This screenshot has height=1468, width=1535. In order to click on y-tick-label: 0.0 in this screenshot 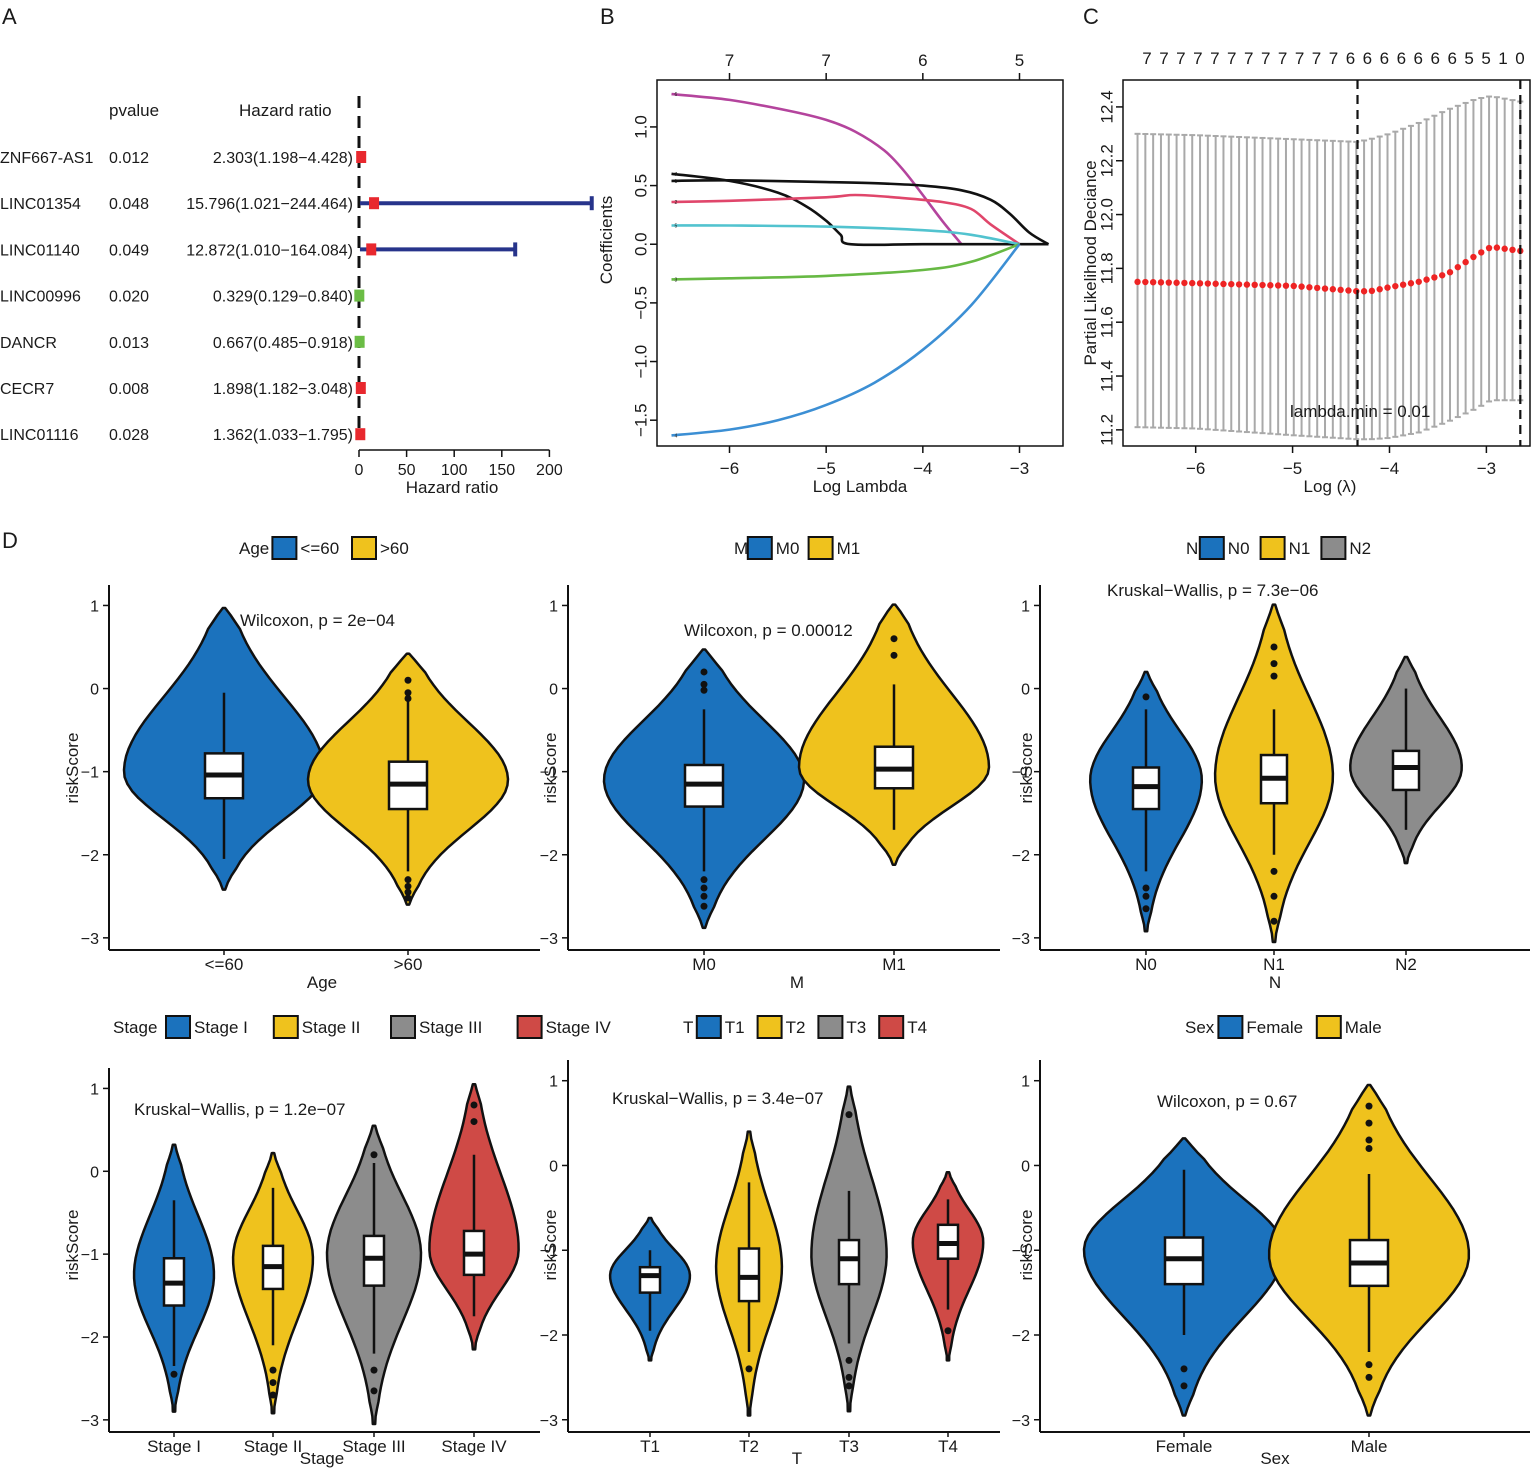, I will do `click(641, 244)`.